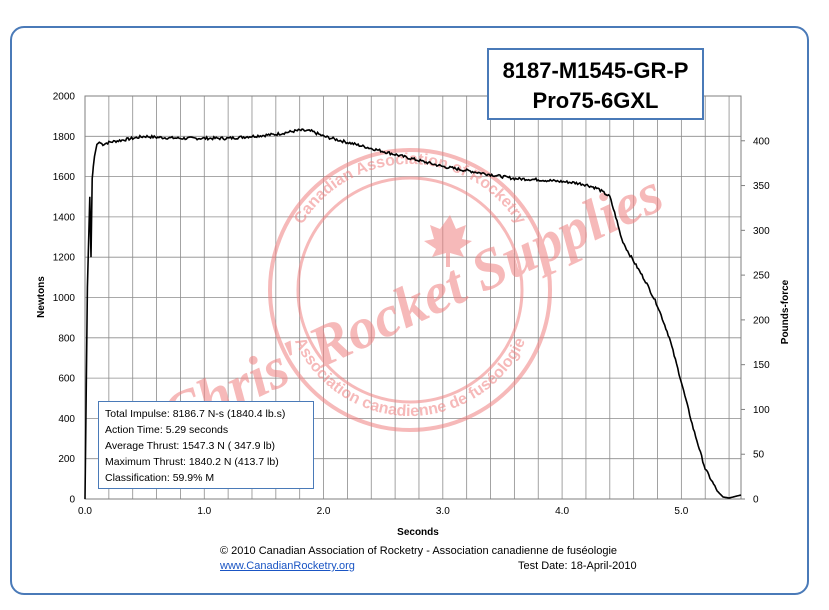 The image size is (829, 610). What do you see at coordinates (595, 70) in the screenshot?
I see `chart-title: 8187-M1545-GR-P` at bounding box center [595, 70].